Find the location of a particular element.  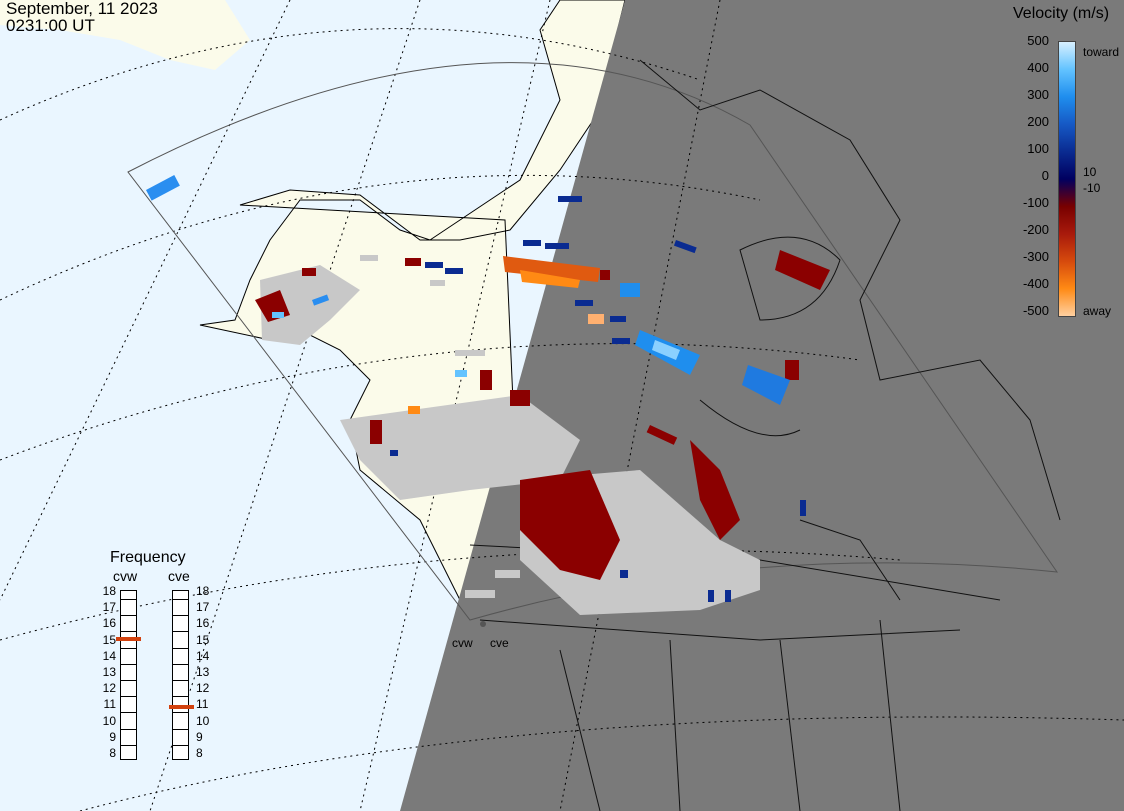

frequency-tick-left: 13 is located at coordinates (109, 671).